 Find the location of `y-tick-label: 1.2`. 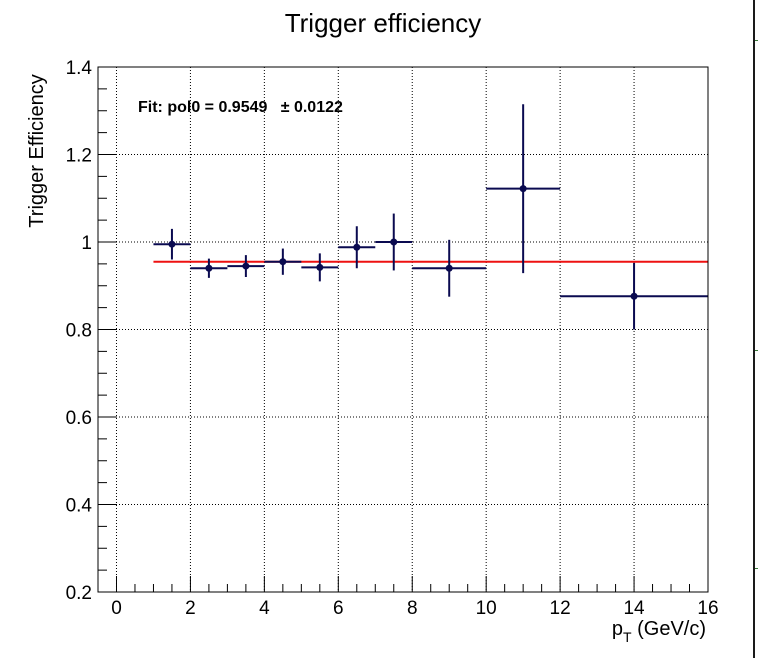

y-tick-label: 1.2 is located at coordinates (79, 156).